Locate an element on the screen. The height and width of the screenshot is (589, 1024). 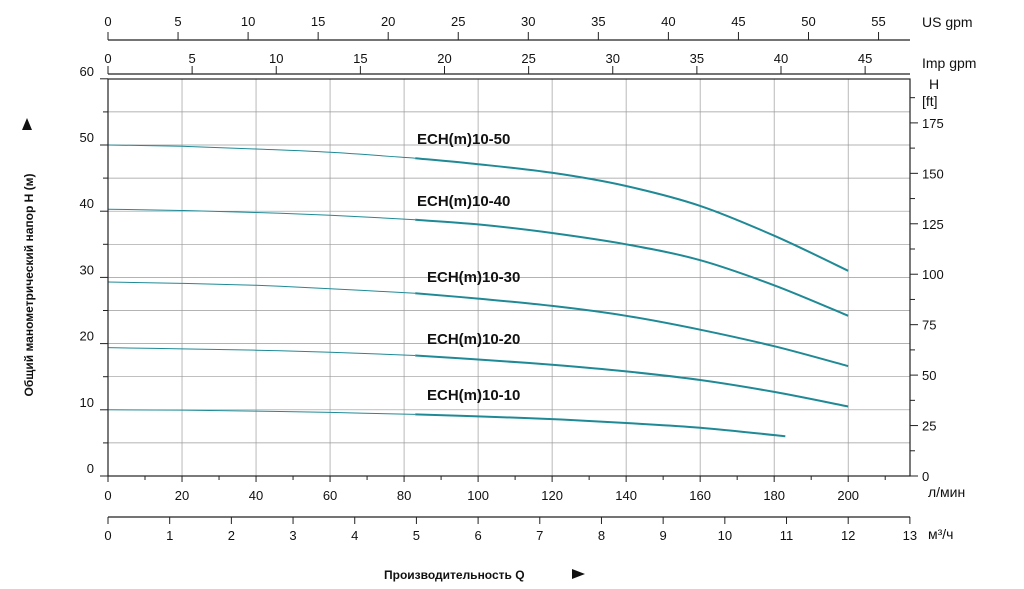
y-tick-label: 20 is located at coordinates (87, 336).